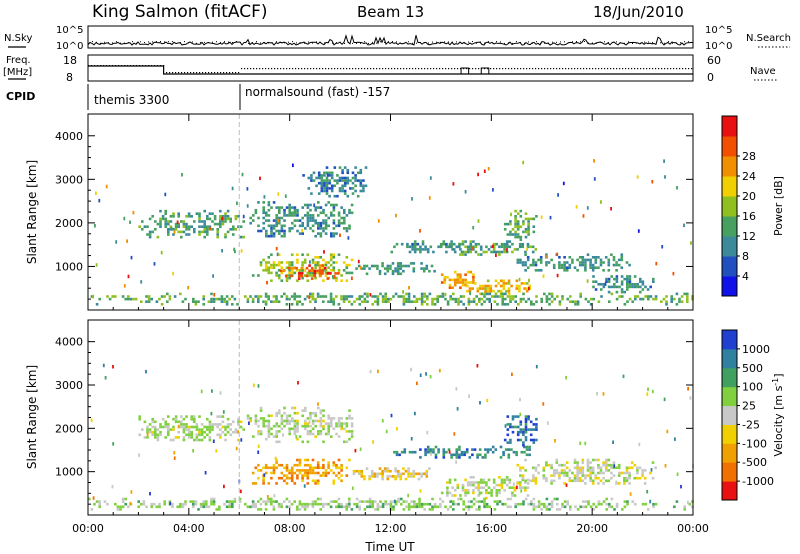 The height and width of the screenshot is (554, 800). What do you see at coordinates (198, 97) in the screenshot?
I see `cpid-strip: CPID themis 3300 normalsound (fast) -157` at bounding box center [198, 97].